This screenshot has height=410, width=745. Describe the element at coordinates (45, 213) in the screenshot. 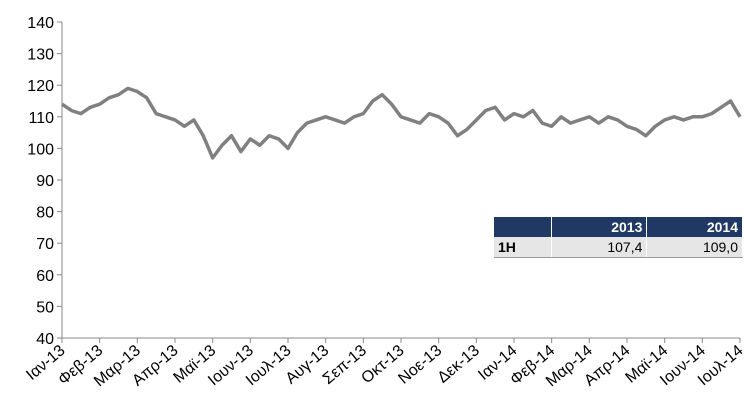

I see `y-tick-label: 80` at that location.